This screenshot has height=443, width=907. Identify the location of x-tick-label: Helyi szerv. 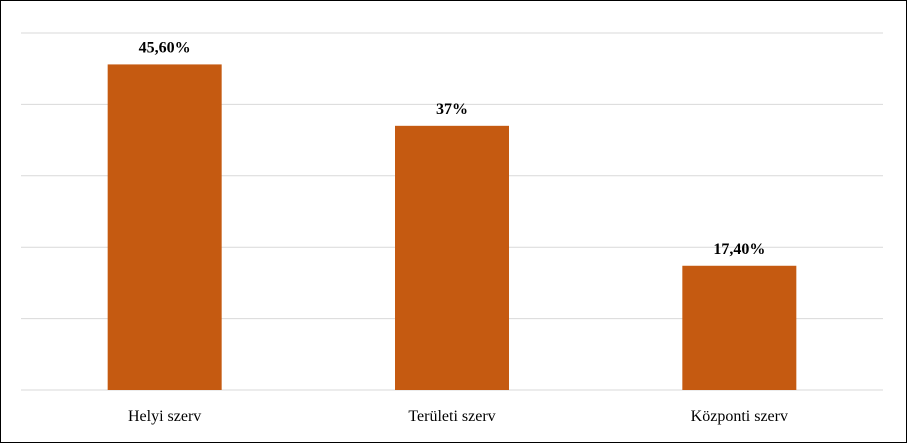
(164, 416).